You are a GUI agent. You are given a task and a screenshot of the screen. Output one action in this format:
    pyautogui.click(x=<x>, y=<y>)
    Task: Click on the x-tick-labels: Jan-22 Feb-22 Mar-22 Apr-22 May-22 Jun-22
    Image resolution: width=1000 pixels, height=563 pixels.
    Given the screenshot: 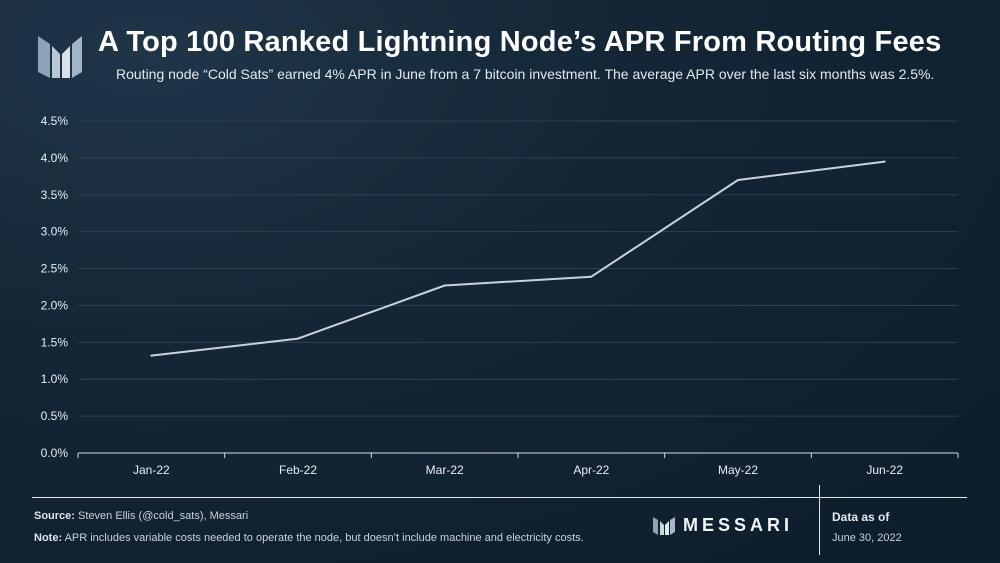 What is the action you would take?
    pyautogui.click(x=518, y=470)
    